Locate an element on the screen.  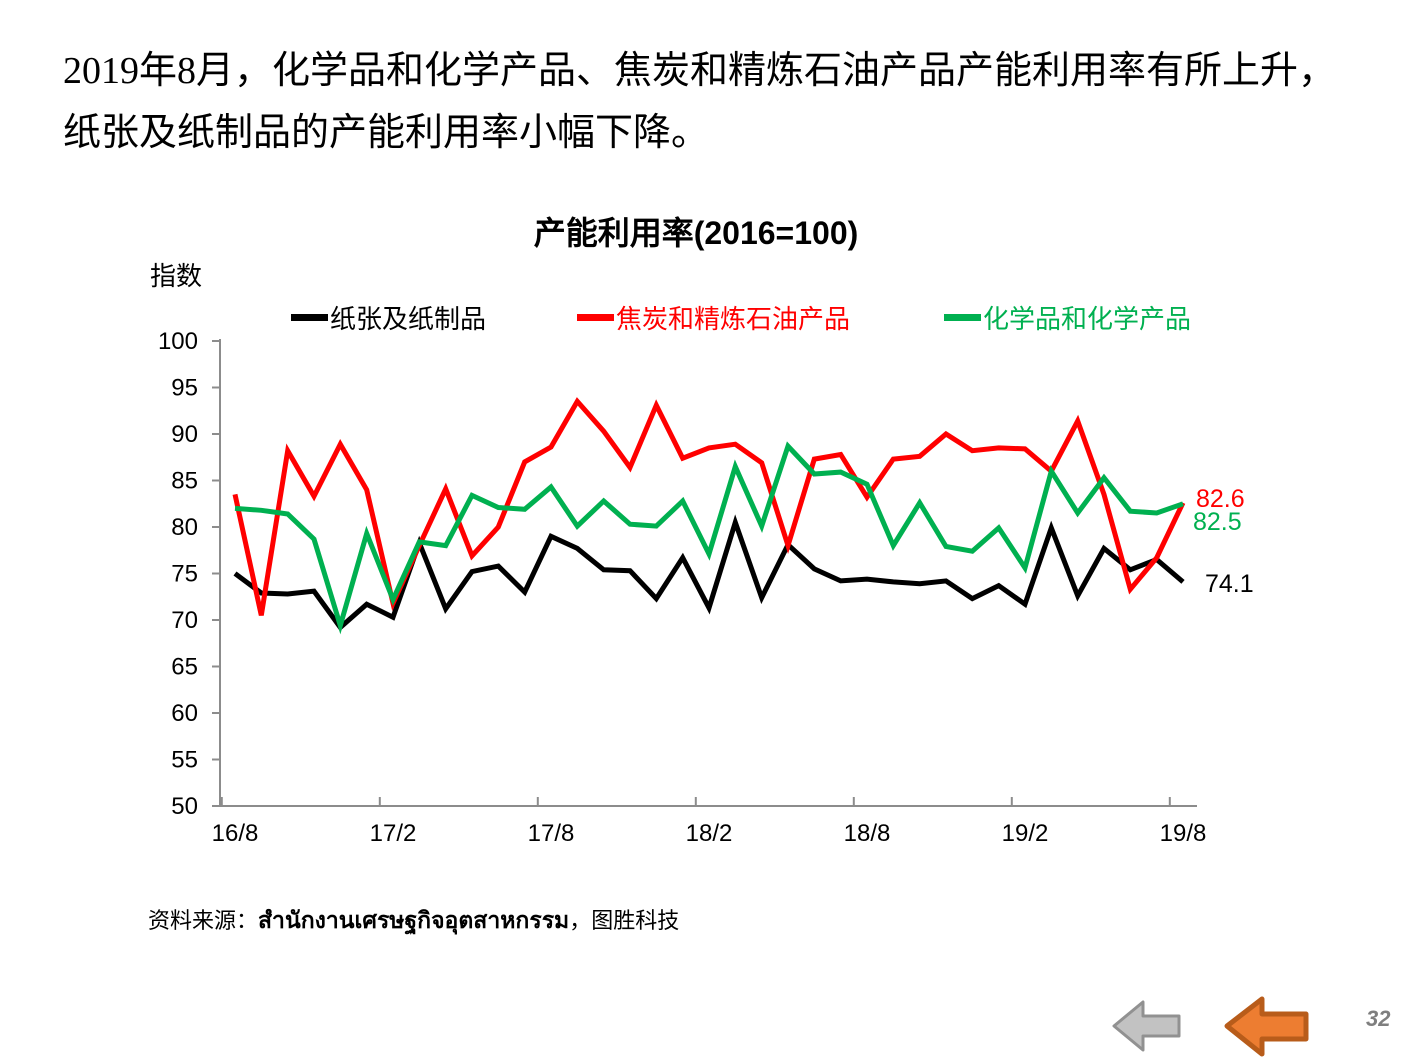
x-tick-label: 17/2 is located at coordinates (393, 833).